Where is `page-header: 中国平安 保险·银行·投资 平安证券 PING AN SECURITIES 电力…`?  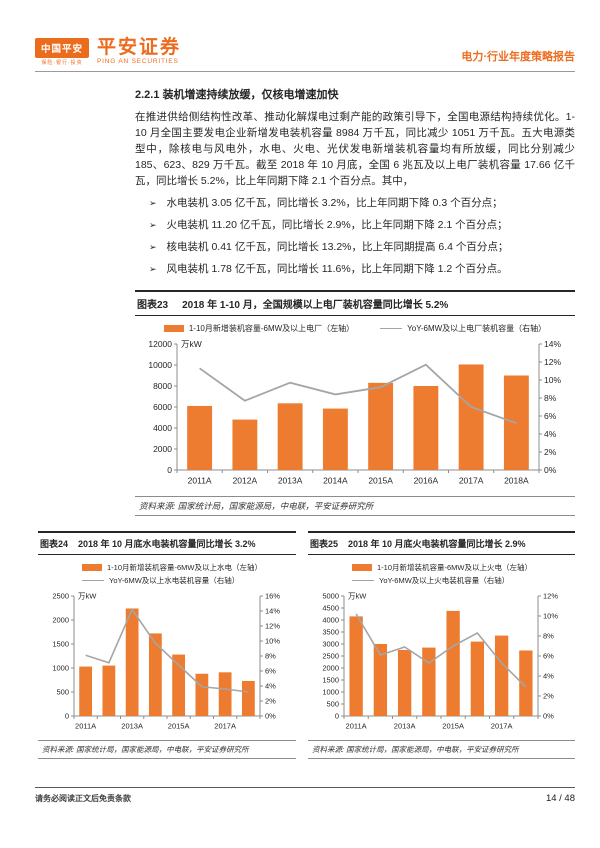
page-header: 中国平安 保险·银行·投资 平安证券 PING AN SECURITIES 电力… is located at coordinates (305, 52).